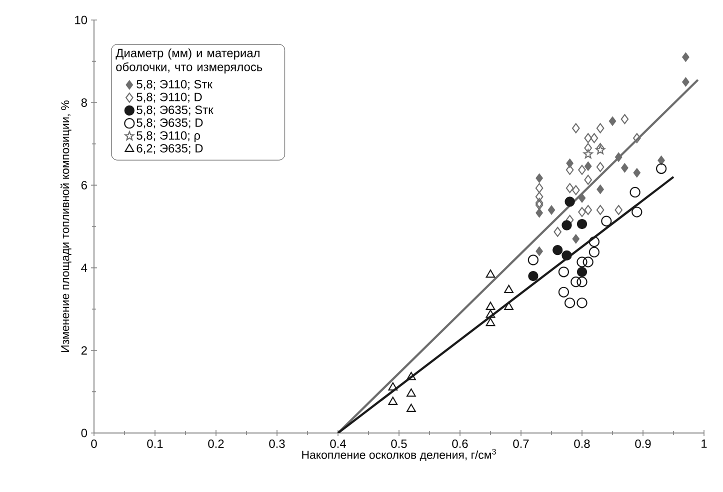 Image resolution: width=723 pixels, height=492 pixels. What do you see at coordinates (216, 444) in the screenshot?
I see `x-tick-label: 0.2` at bounding box center [216, 444].